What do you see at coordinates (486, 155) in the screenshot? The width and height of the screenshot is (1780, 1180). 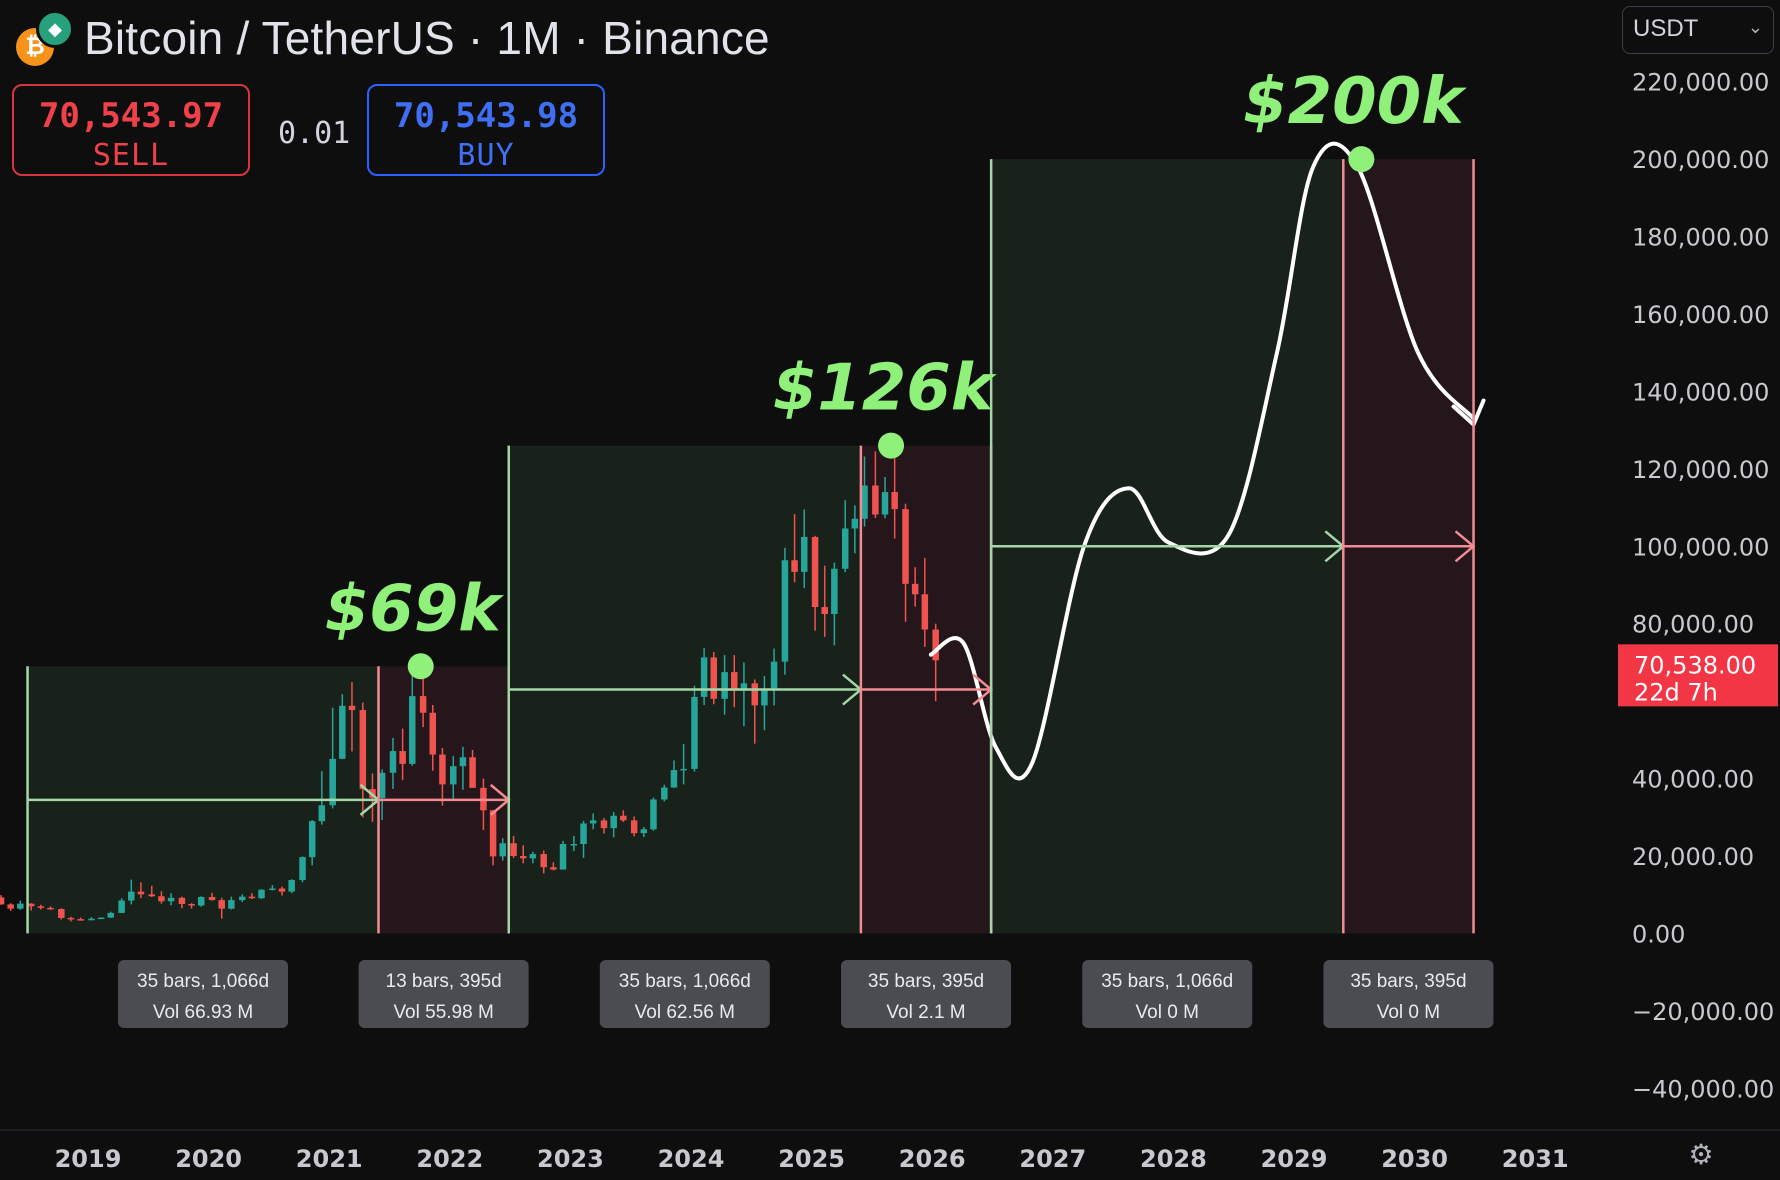 I see `buy-label: BUY` at bounding box center [486, 155].